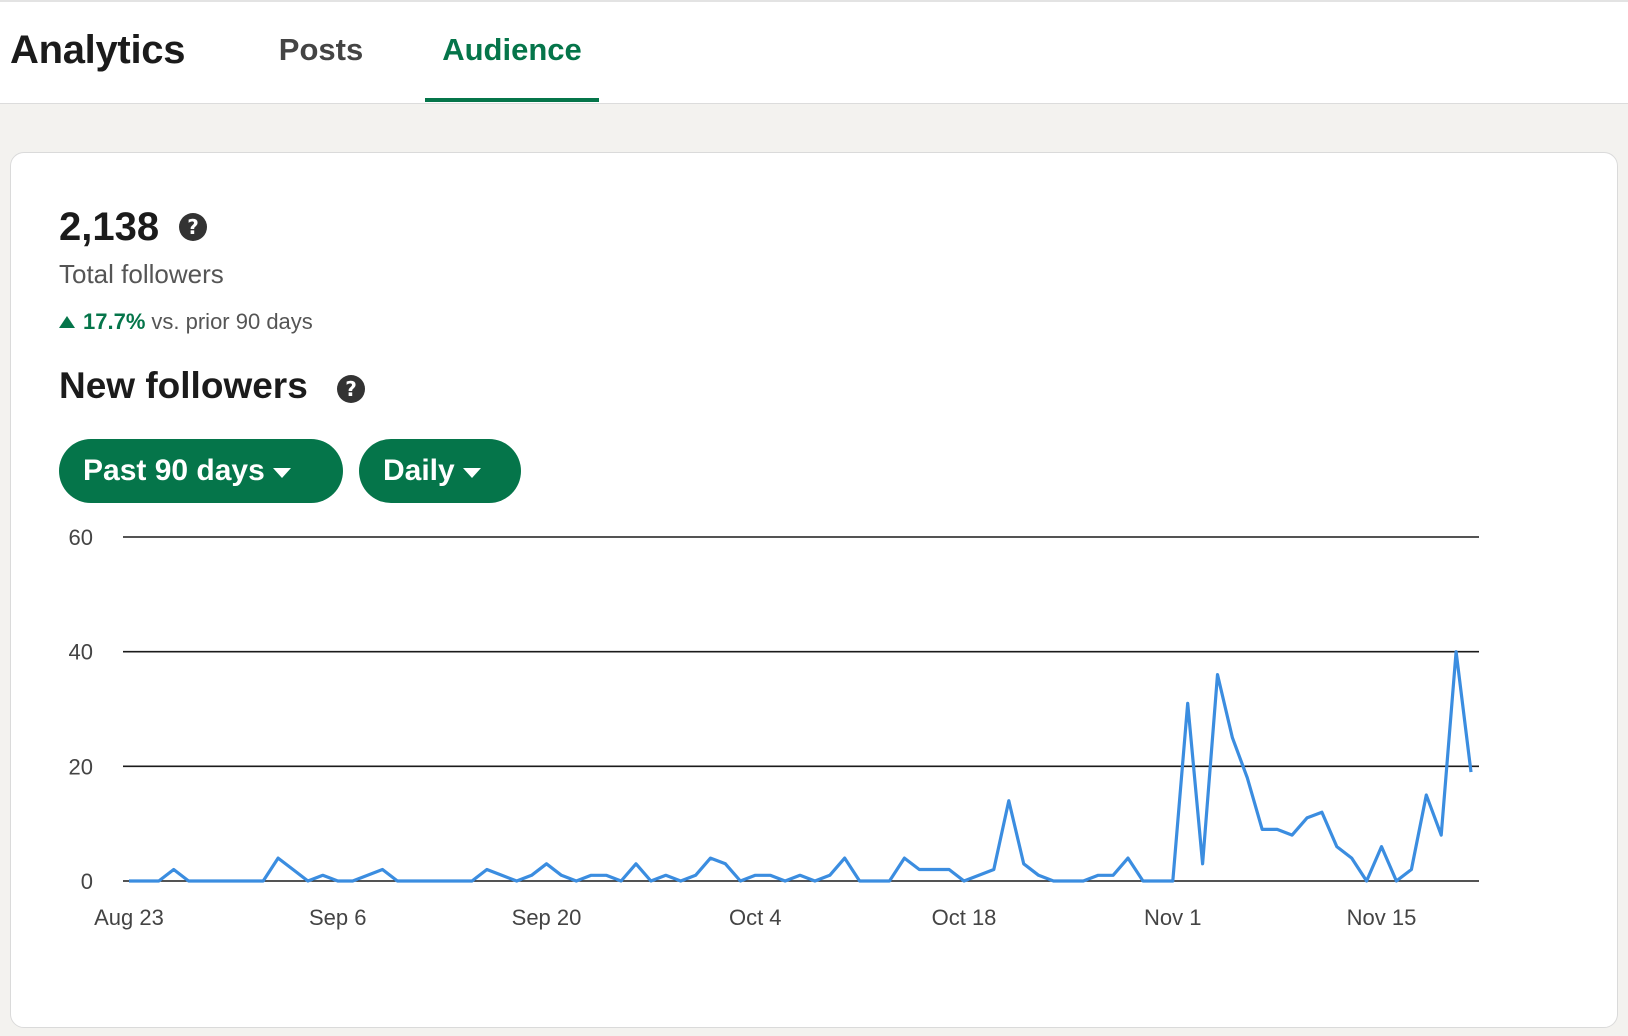  Describe the element at coordinates (109, 227) in the screenshot. I see `total-followers-value: 2,138` at that location.